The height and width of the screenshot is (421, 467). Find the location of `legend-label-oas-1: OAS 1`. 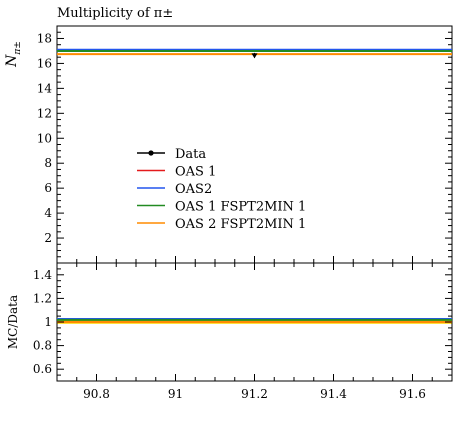

legend-label-oas-1: OAS 1 is located at coordinates (195, 172).